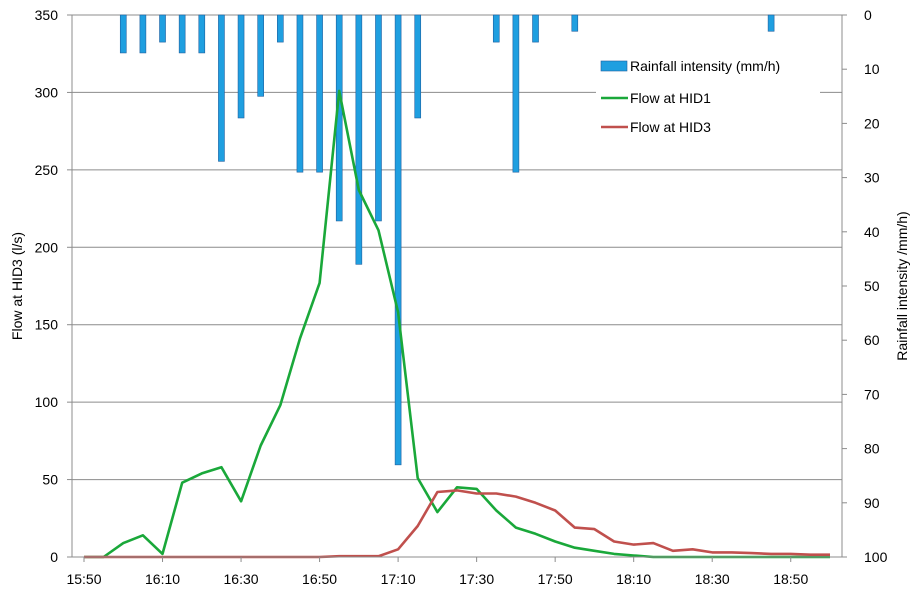 The height and width of the screenshot is (590, 912). I want to click on x-tick-label-8: 18:30, so click(712, 579).